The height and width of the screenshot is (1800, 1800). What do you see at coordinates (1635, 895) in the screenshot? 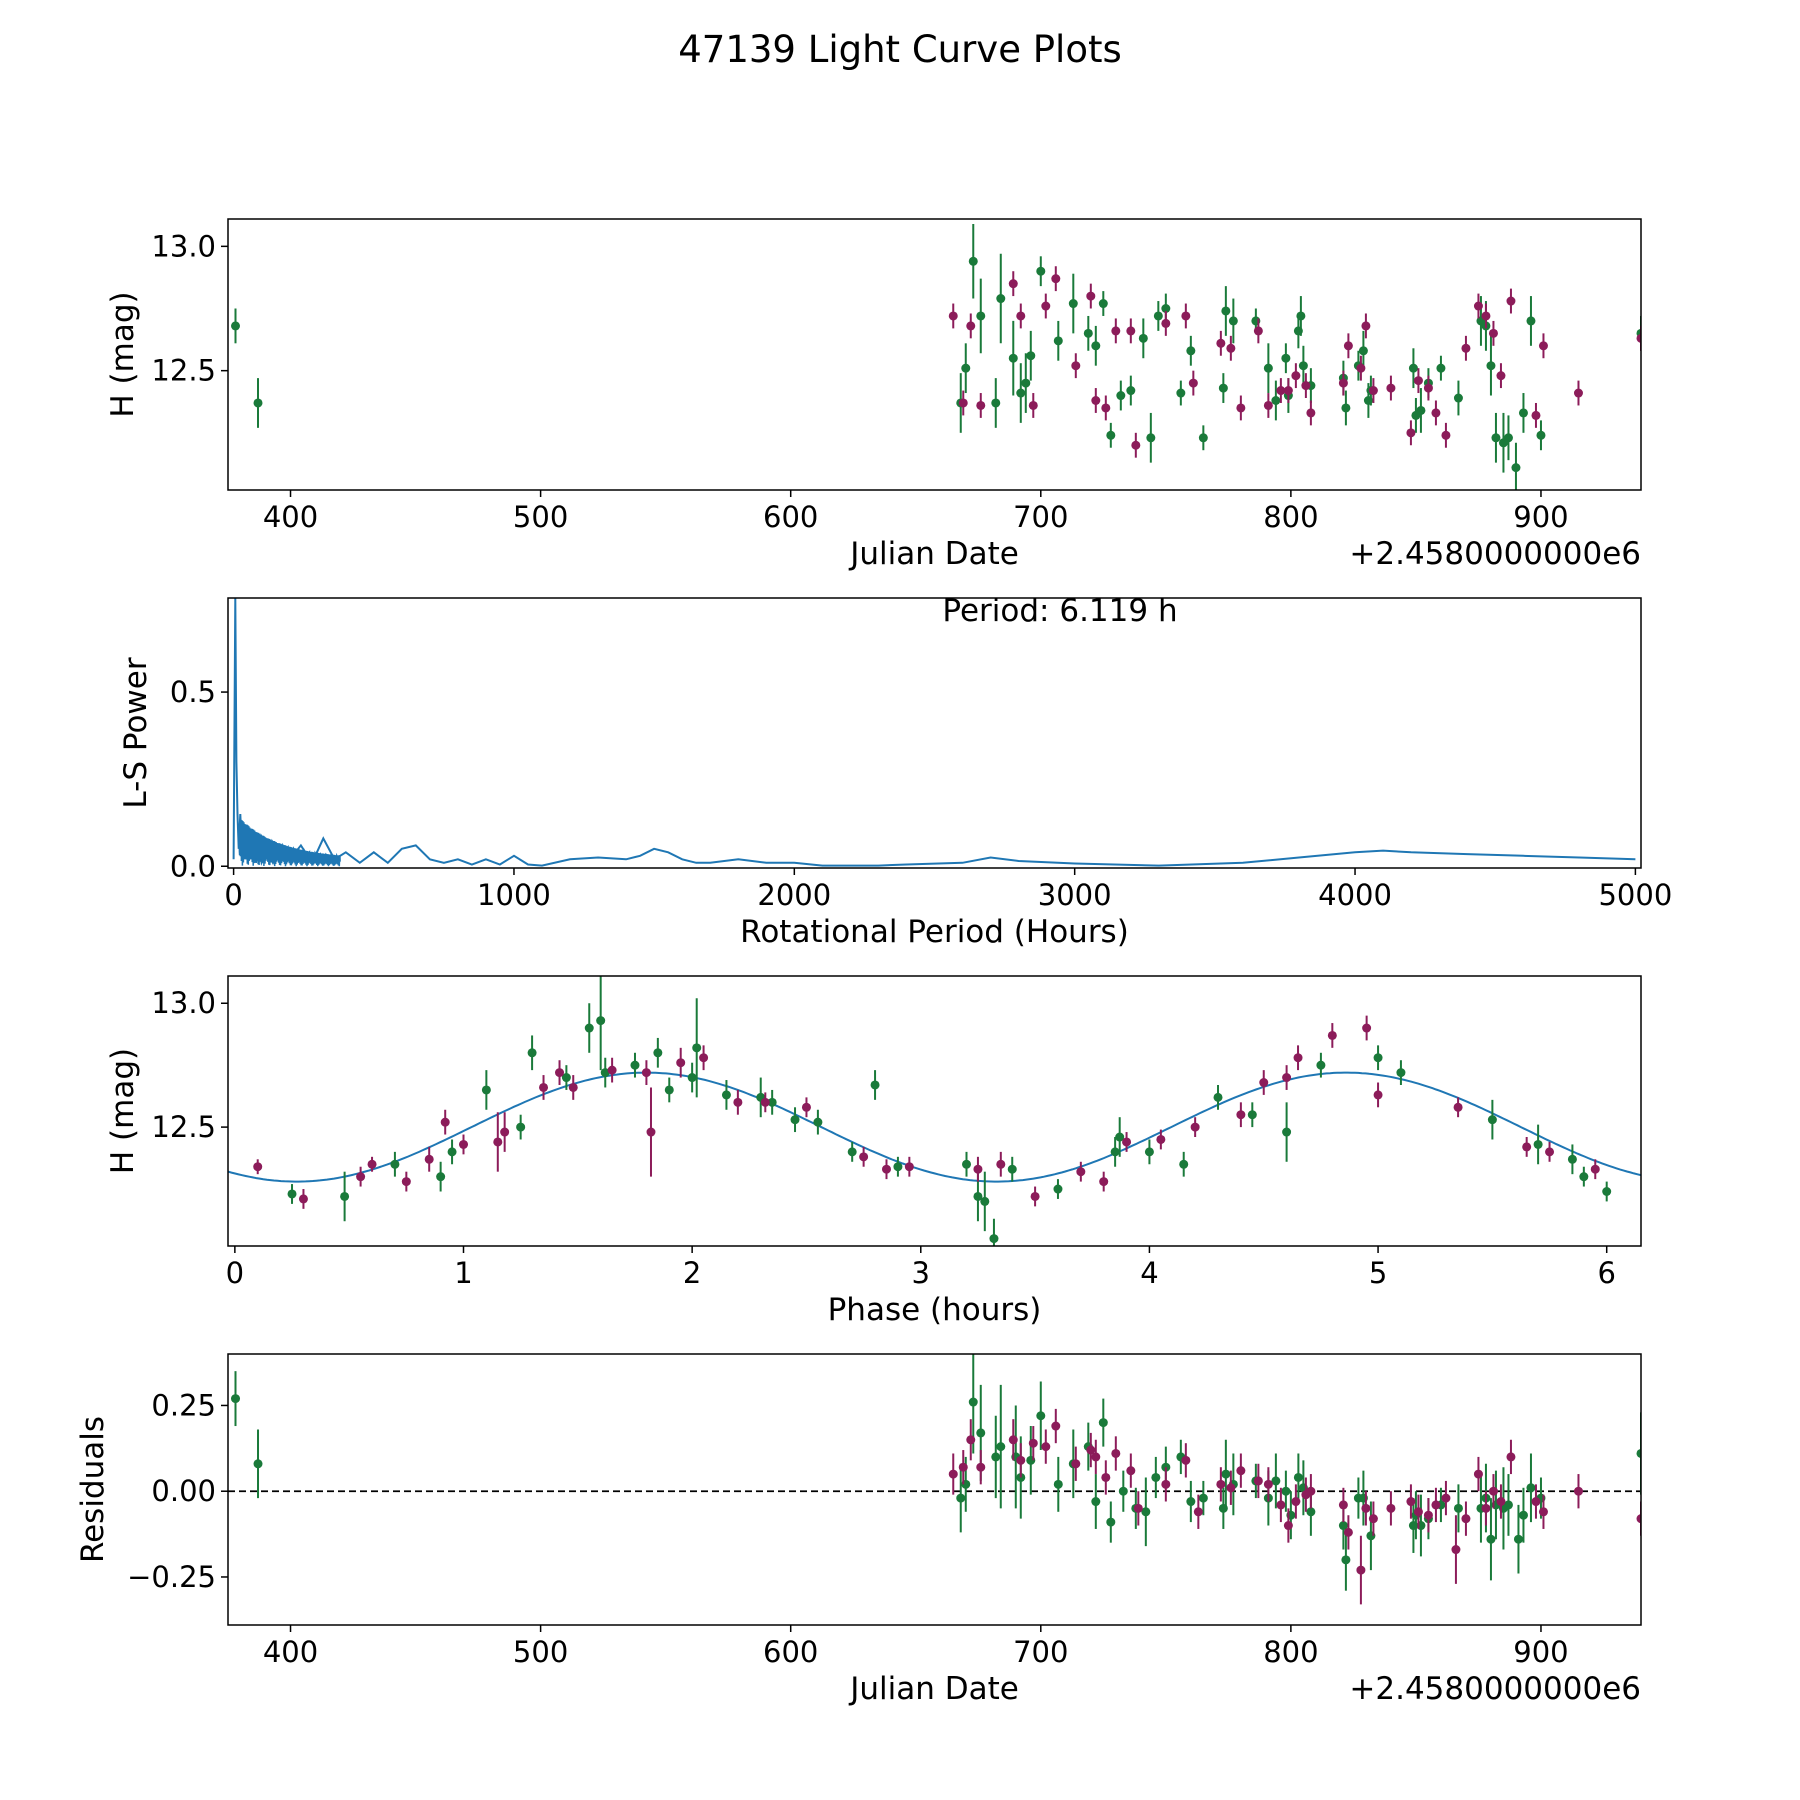
I see `x-tick-label: 5000` at bounding box center [1635, 895].